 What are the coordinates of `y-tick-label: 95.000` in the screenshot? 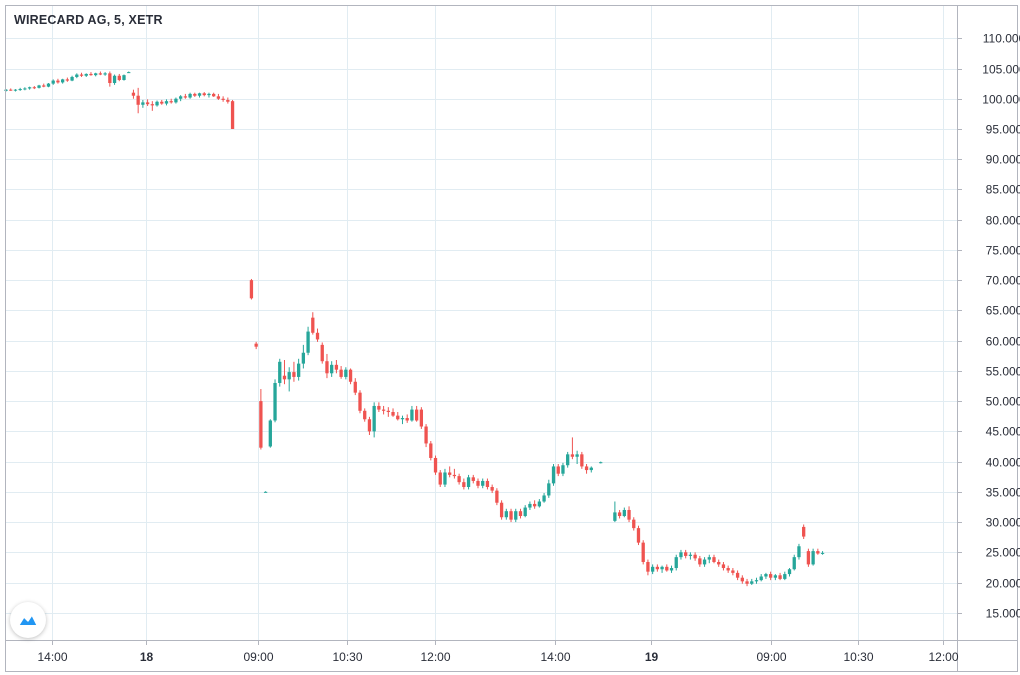 It's located at (1003, 130).